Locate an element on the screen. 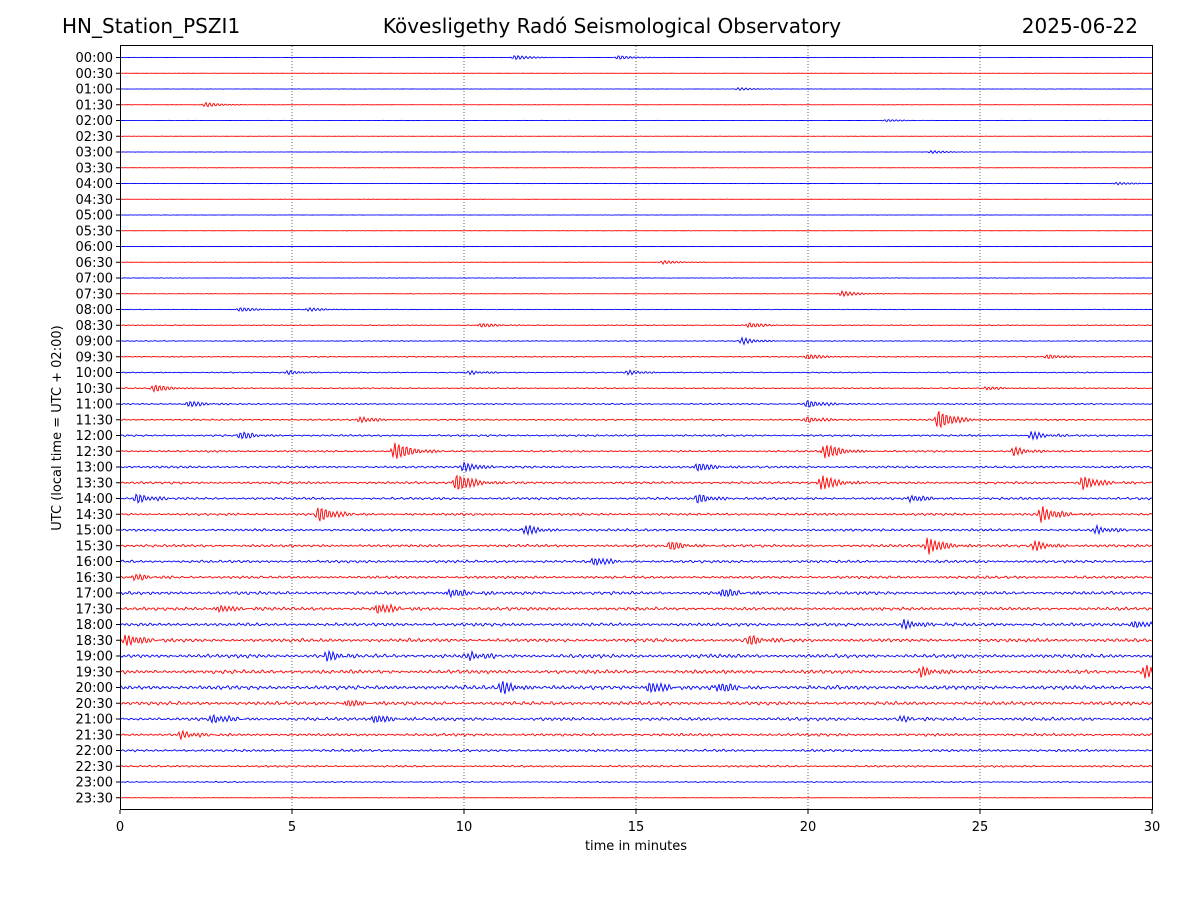  trace-22:00 is located at coordinates (636, 750).